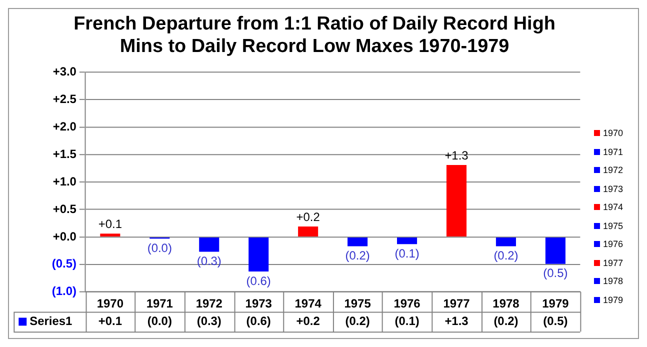  Describe the element at coordinates (110, 303) in the screenshot. I see `x-tick-label: 1970` at that location.